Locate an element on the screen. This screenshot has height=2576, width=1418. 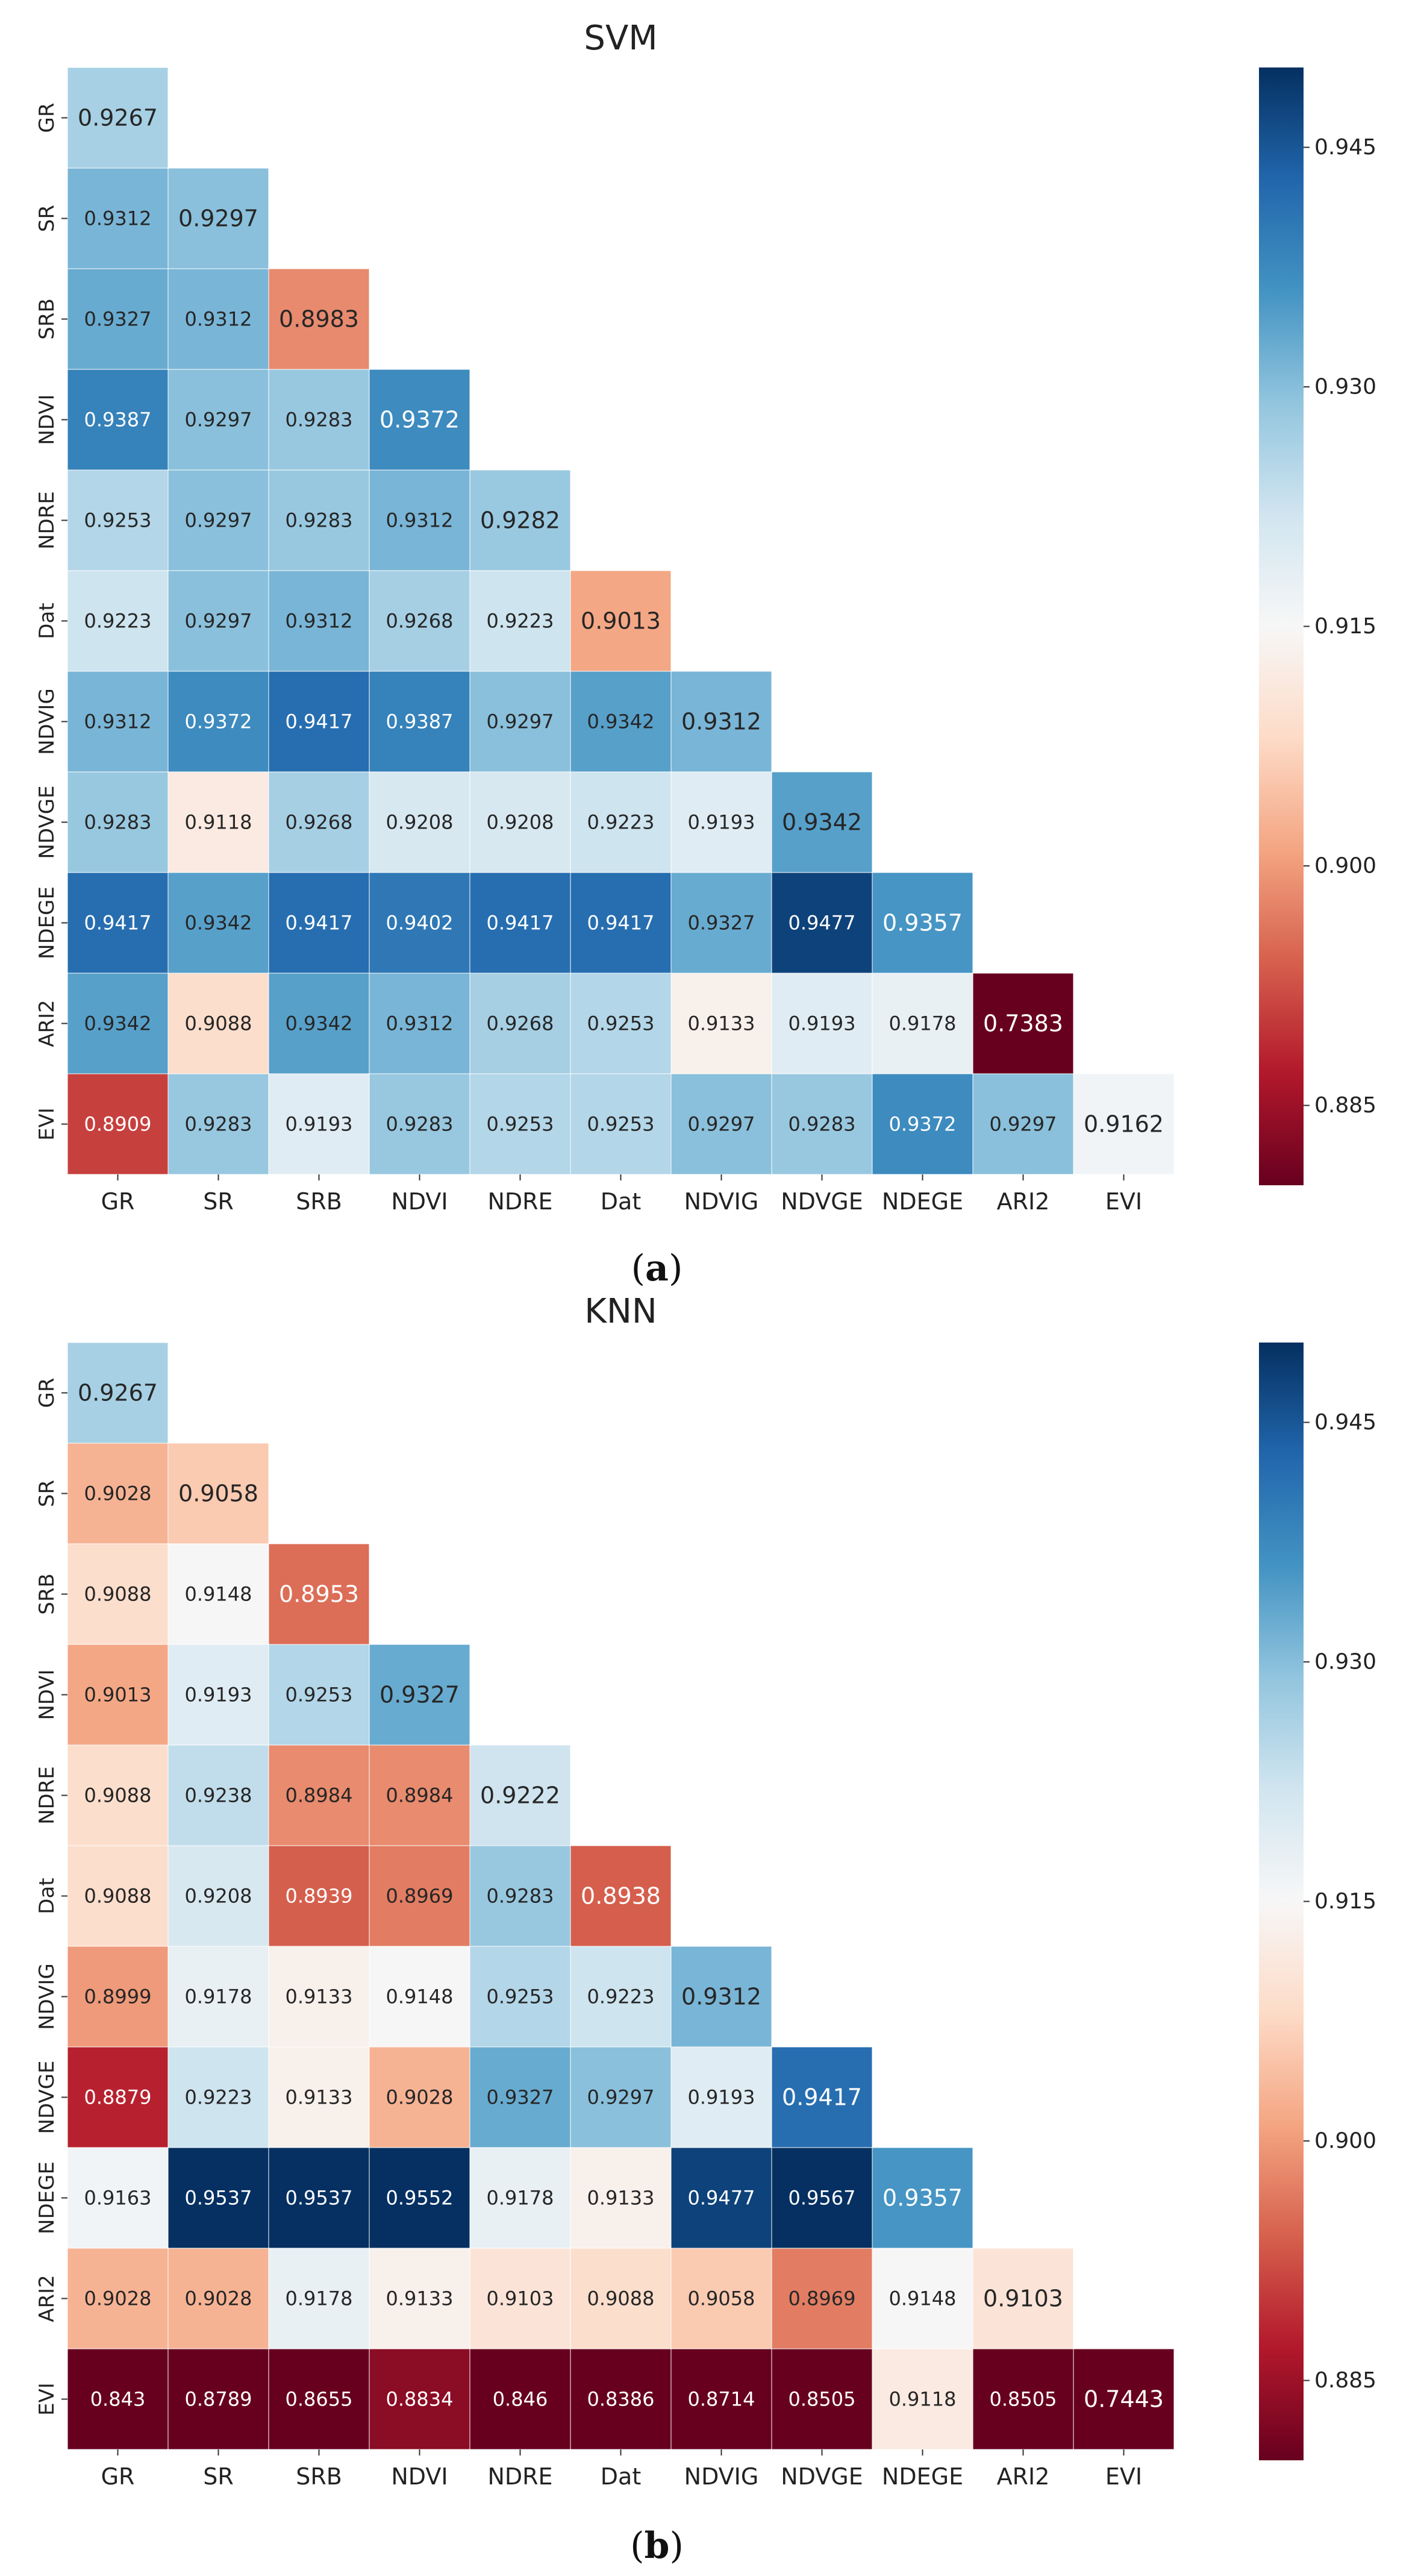
x-tick-label-knn-8: NDEGE is located at coordinates (923, 2476).